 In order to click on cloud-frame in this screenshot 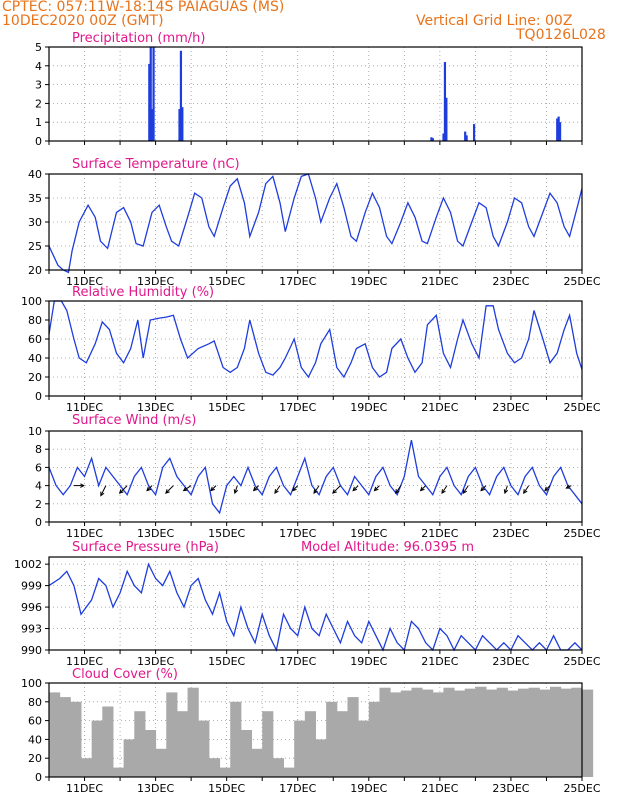, I will do `click(315, 730)`.